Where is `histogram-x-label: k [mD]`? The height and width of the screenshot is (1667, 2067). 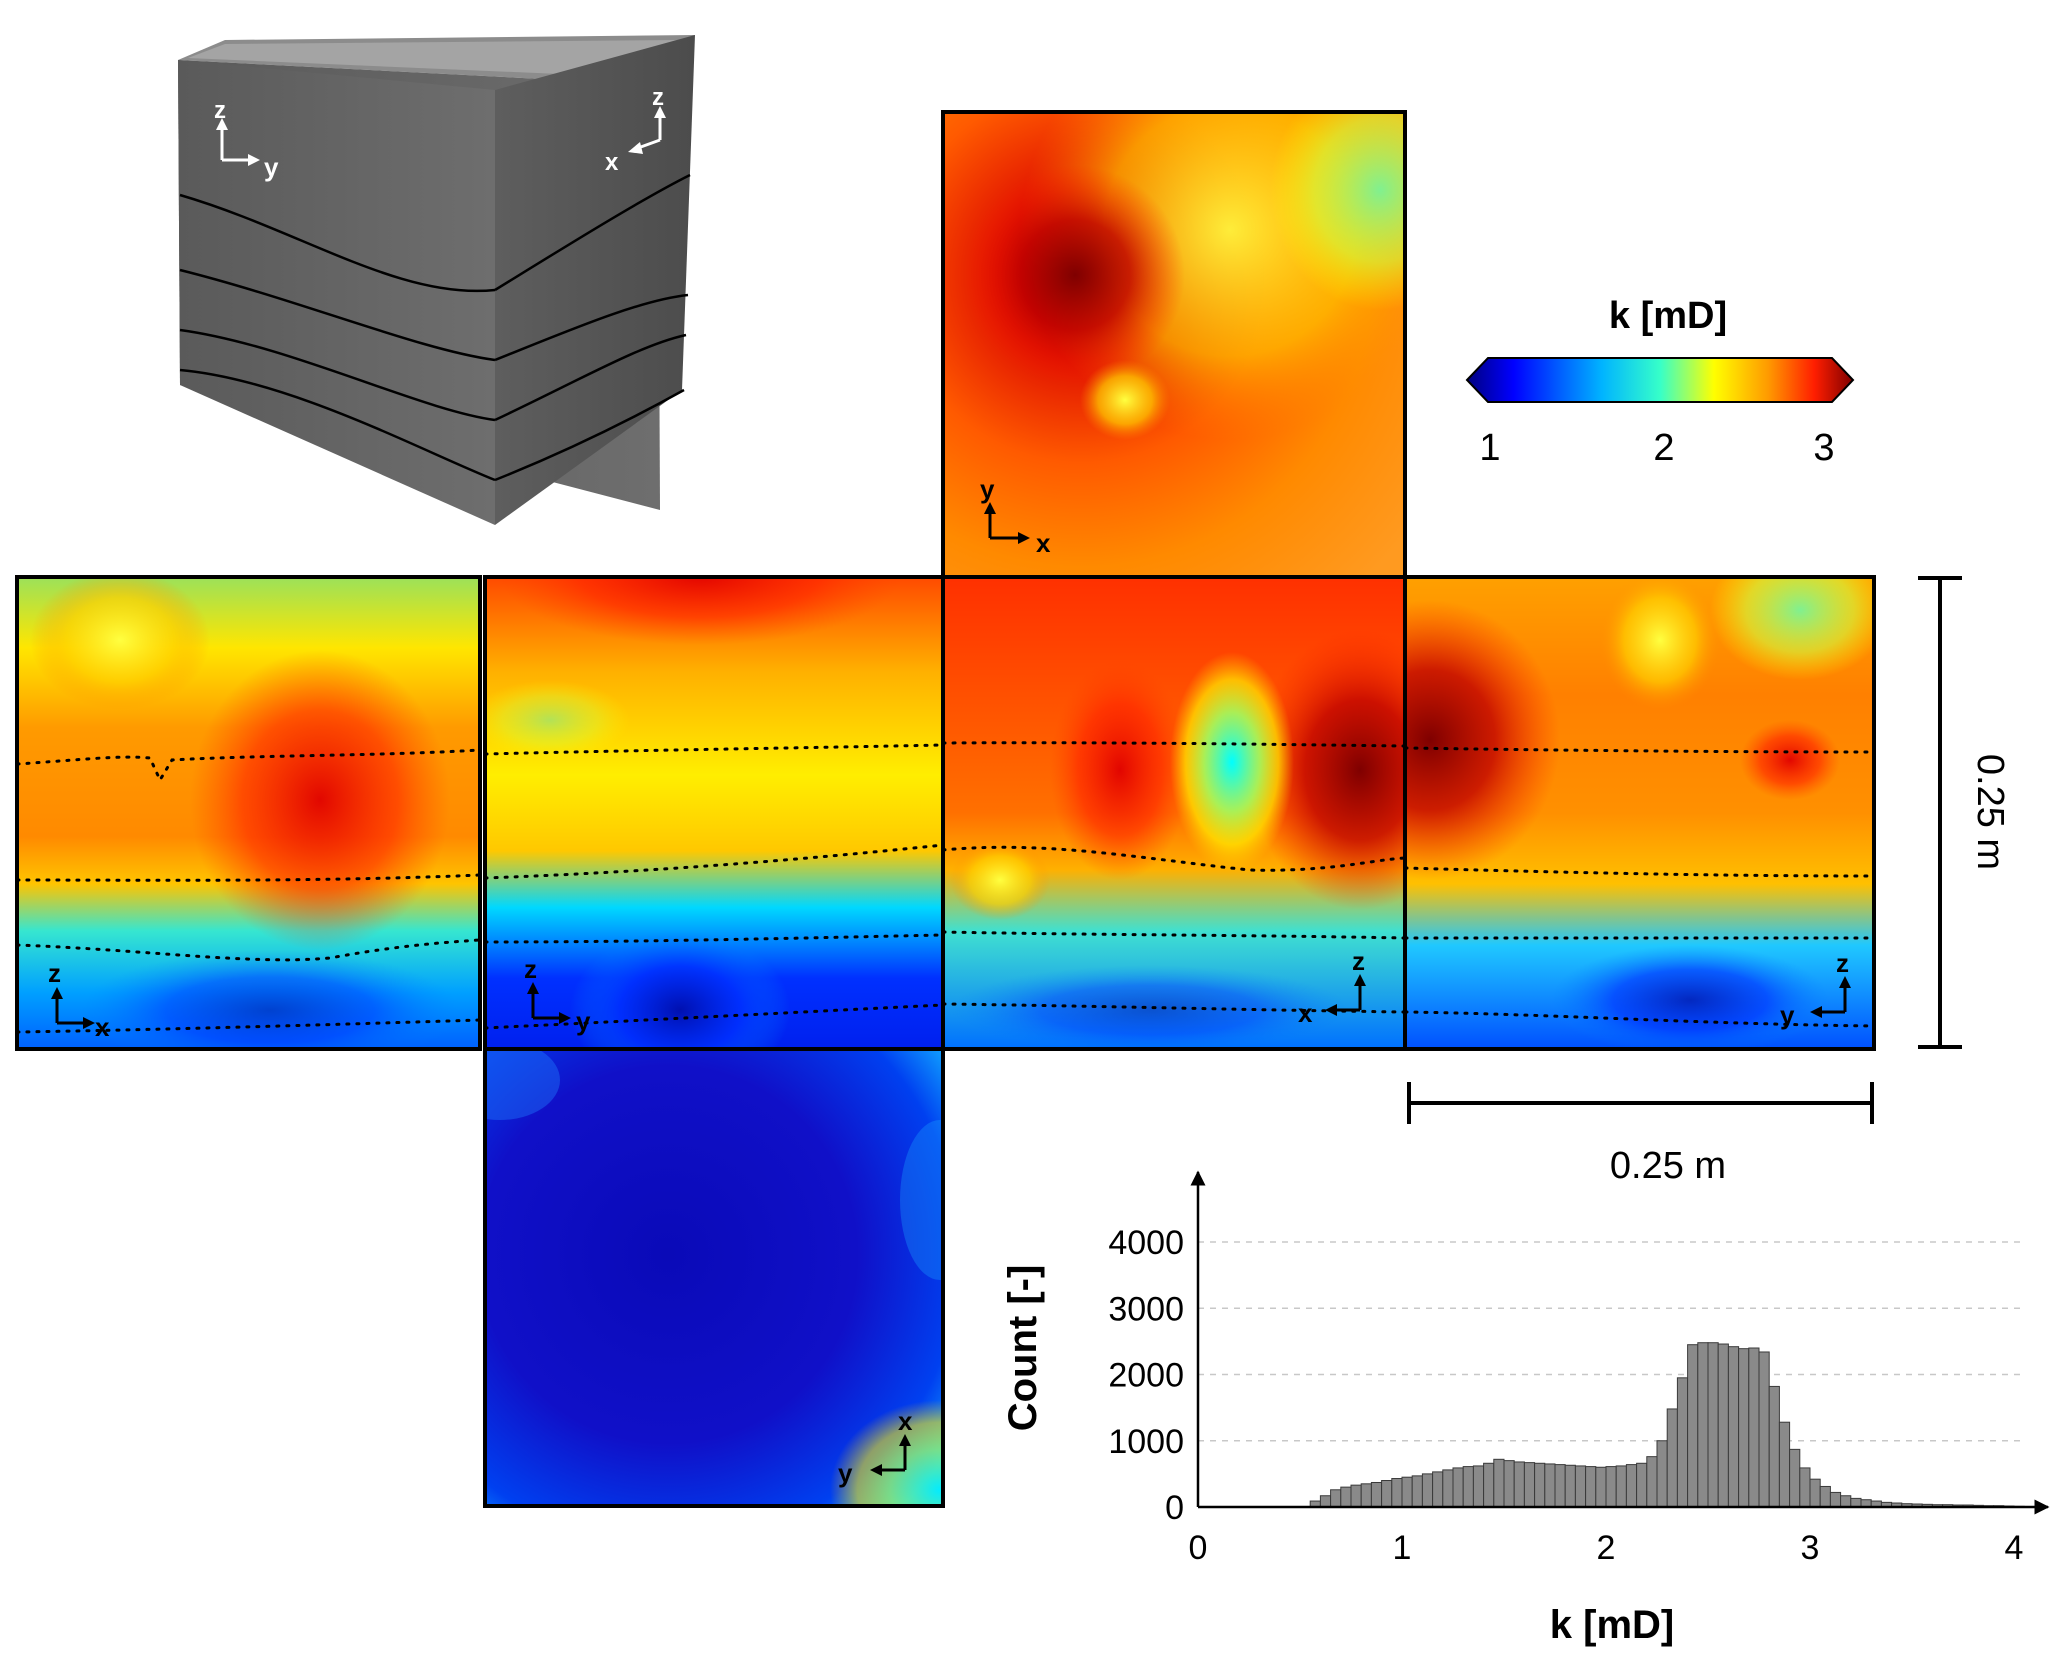 histogram-x-label: k [mD] is located at coordinates (1612, 1625).